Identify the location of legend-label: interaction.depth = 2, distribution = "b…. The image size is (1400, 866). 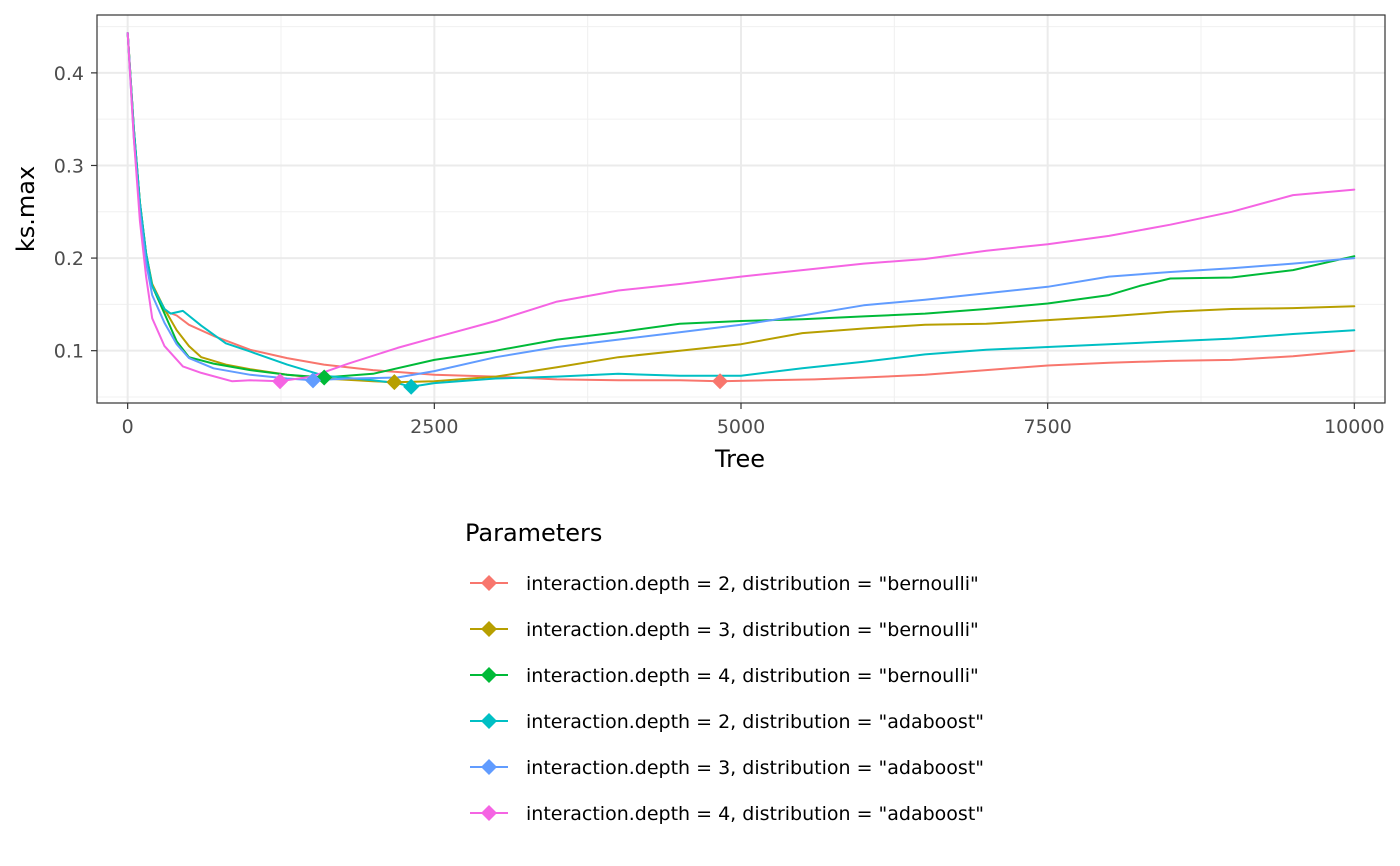
(752, 584).